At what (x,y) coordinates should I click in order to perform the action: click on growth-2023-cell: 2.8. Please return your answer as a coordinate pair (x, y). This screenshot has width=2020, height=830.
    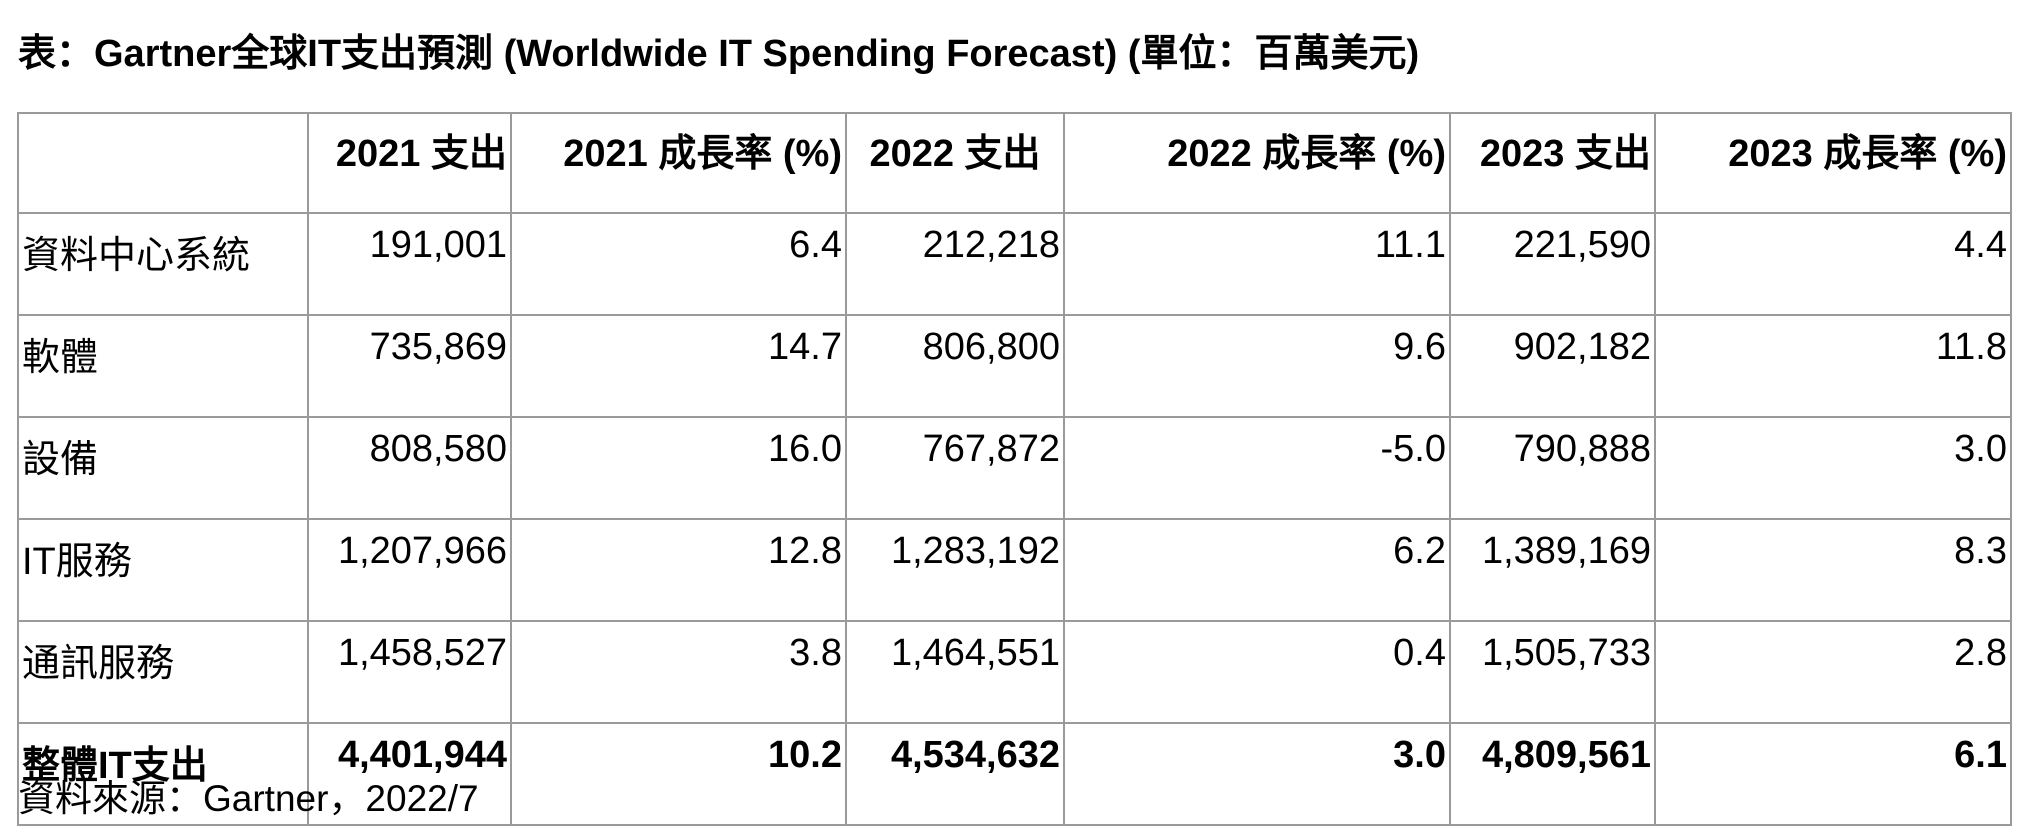
    Looking at the image, I should click on (1833, 672).